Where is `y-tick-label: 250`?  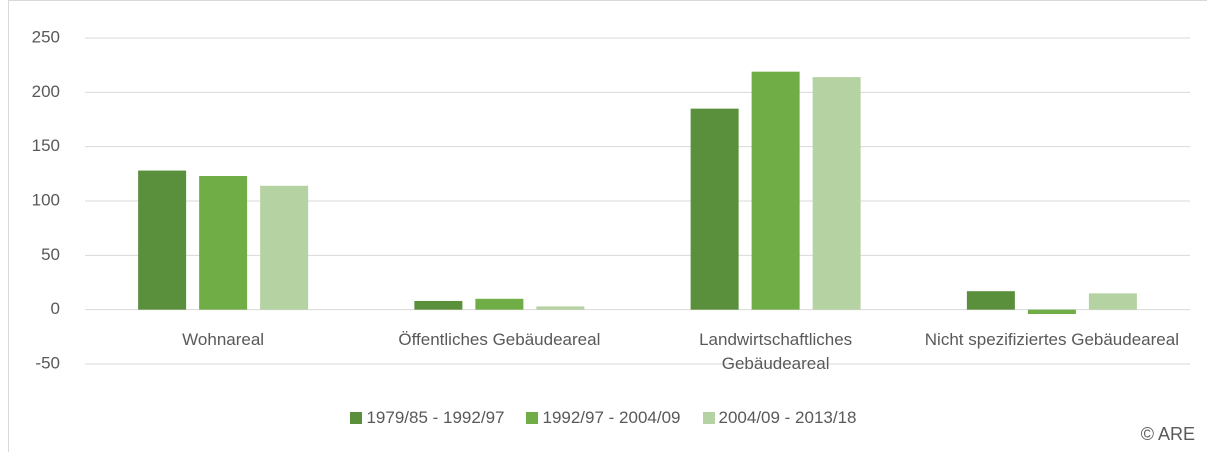
y-tick-label: 250 is located at coordinates (46, 36).